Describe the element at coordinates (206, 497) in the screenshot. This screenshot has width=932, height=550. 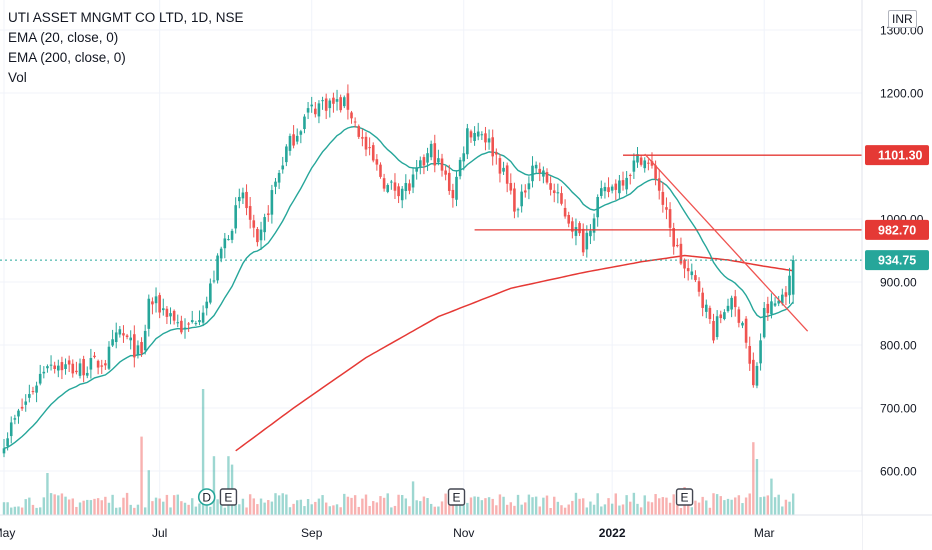
I see `event-marker-d: D` at that location.